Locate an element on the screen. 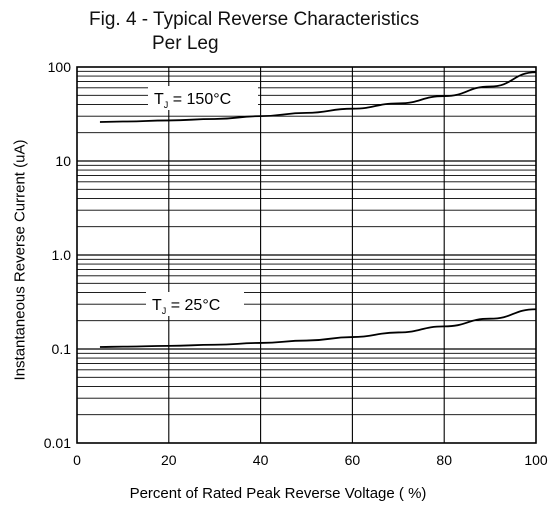  y-tick-label: 1.0 is located at coordinates (62, 255).